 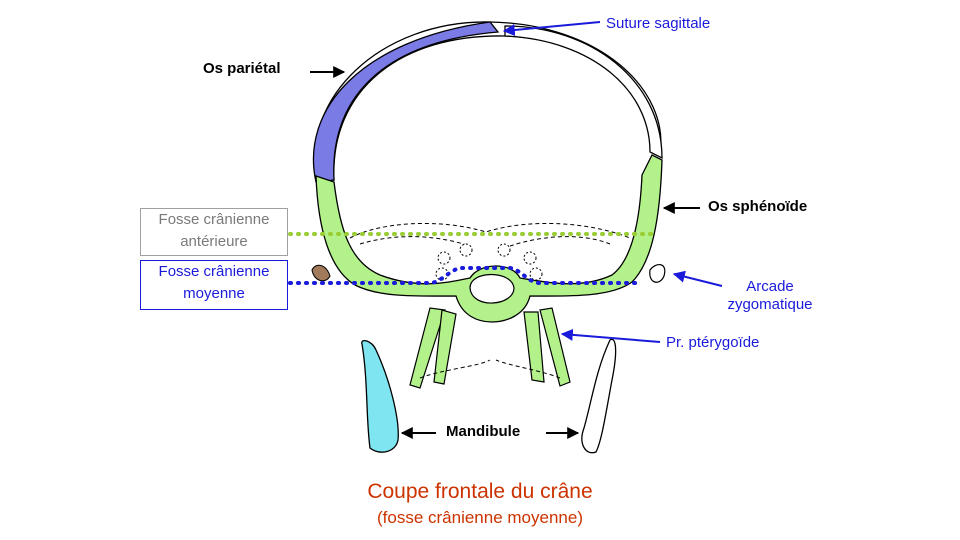 I want to click on pterygoid-left, so click(x=427, y=348).